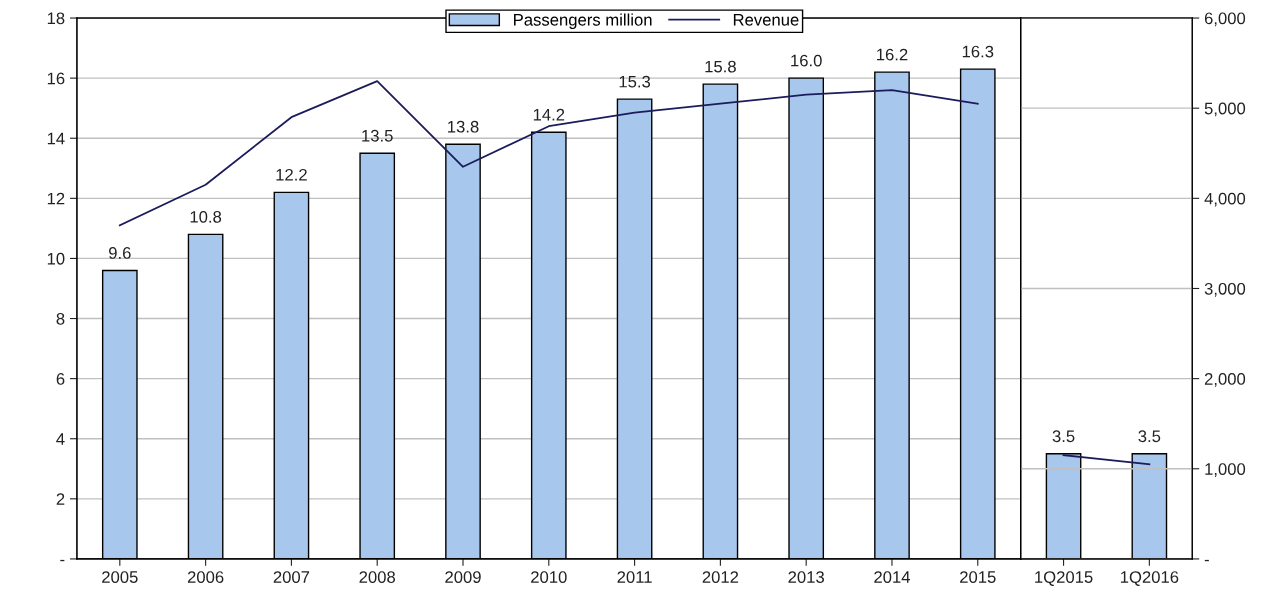 The height and width of the screenshot is (601, 1282). Describe the element at coordinates (62, 560) in the screenshot. I see `y-tick-label: -` at that location.